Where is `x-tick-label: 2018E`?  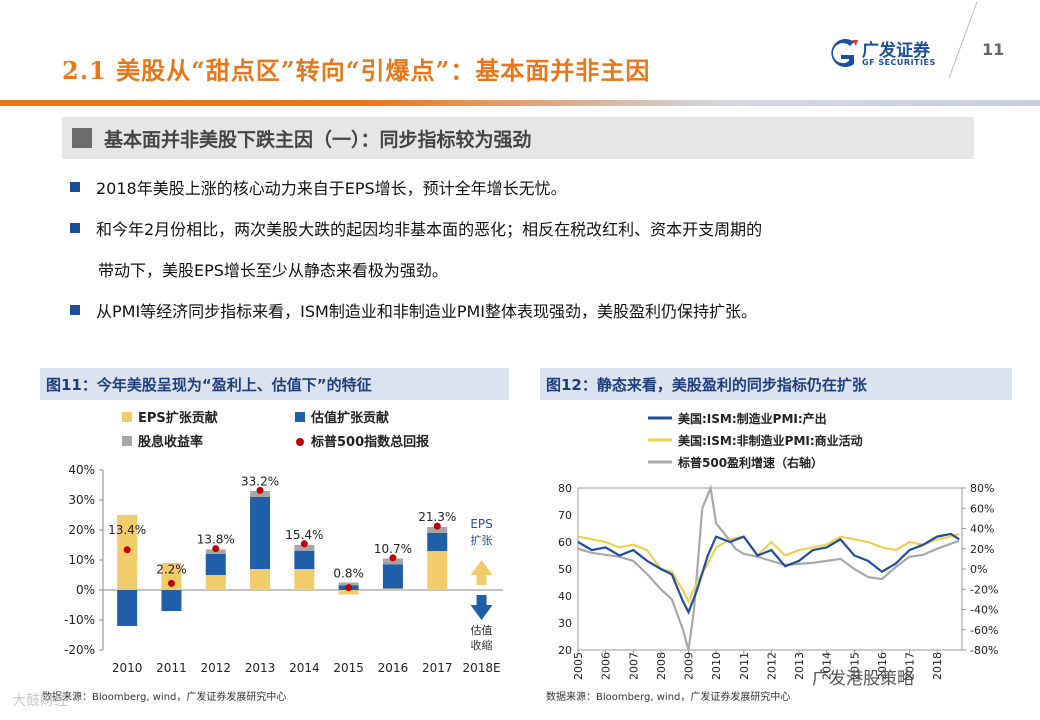
x-tick-label: 2018E is located at coordinates (481, 668).